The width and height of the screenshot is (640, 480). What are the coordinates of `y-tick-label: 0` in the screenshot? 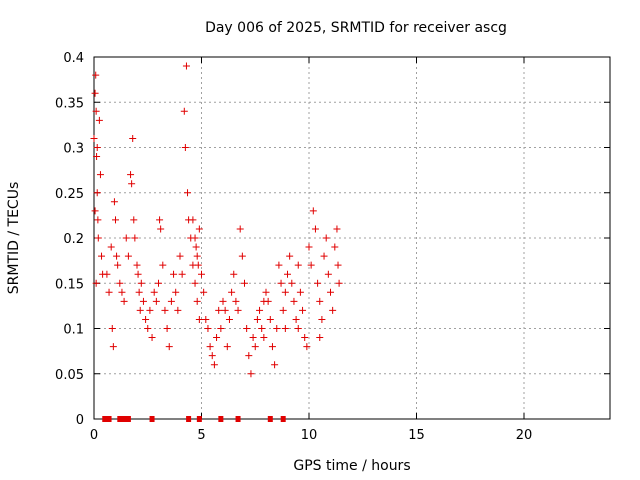 It's located at (80, 420).